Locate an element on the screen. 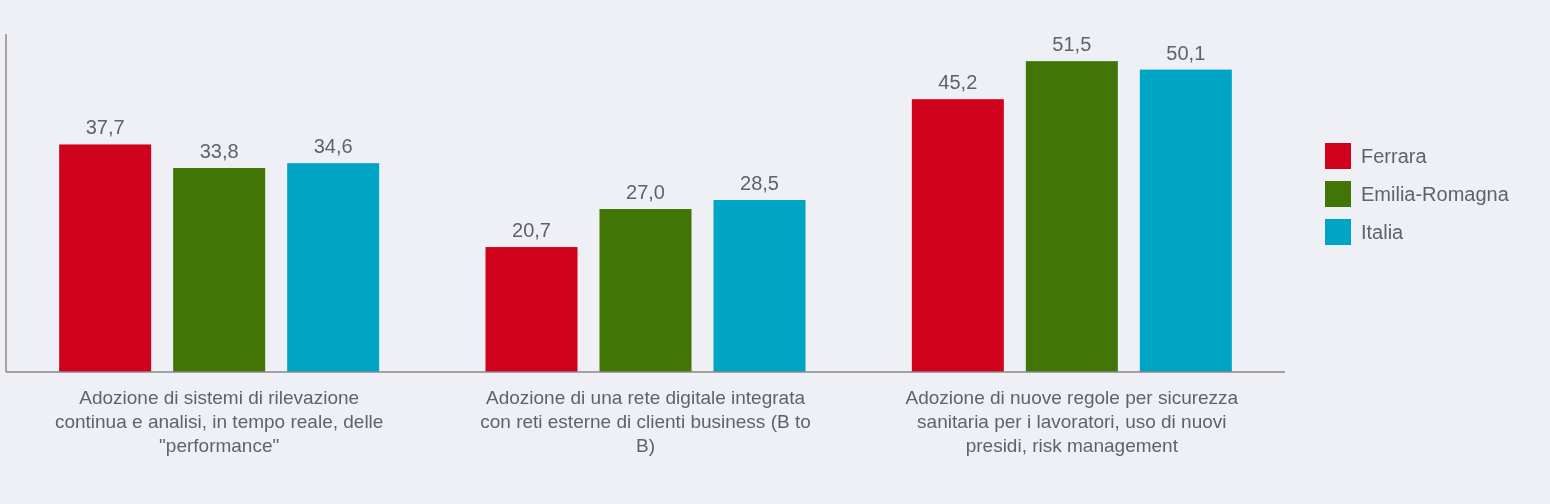 Image resolution: width=1550 pixels, height=504 pixels. data-label: 51,5 is located at coordinates (1072, 44).